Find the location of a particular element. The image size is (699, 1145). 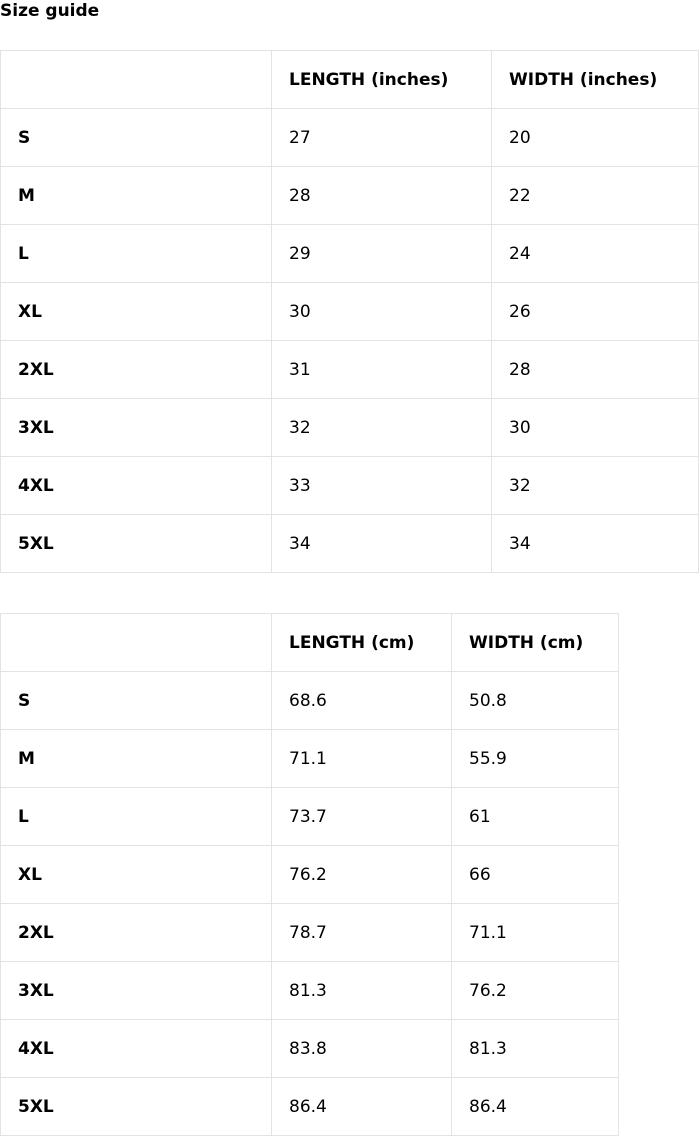

table-row: 2XL 31 28 is located at coordinates (349, 369).